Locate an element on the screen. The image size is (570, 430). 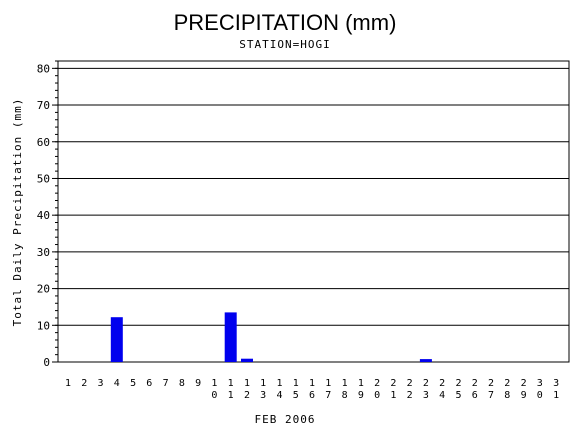
y-tick-label: 80 is located at coordinates (43, 68).